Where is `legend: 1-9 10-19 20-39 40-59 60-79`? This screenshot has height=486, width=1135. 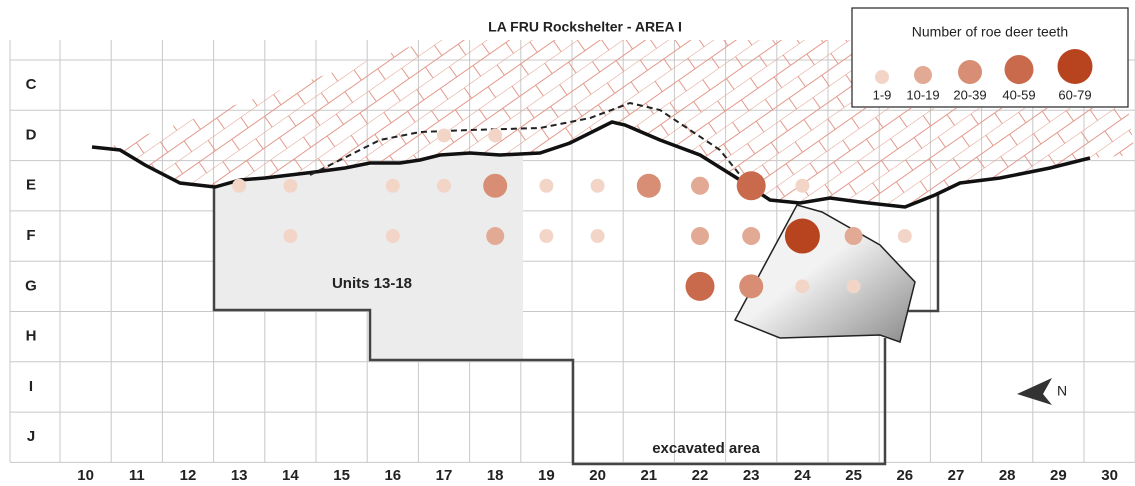 legend: 1-9 10-19 20-39 40-59 60-79 is located at coordinates (983, 75).